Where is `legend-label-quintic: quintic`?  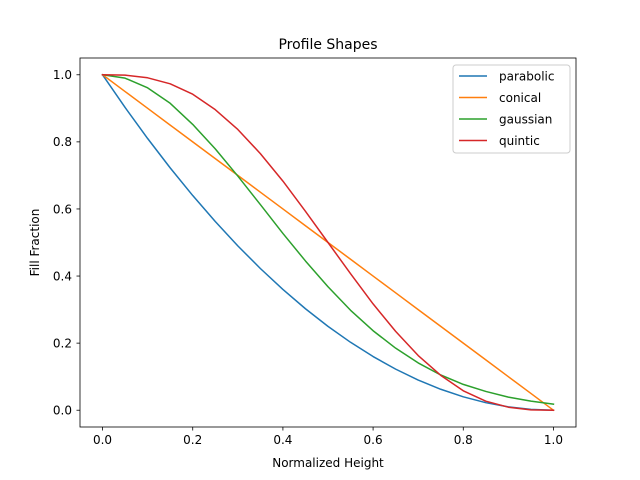
legend-label-quintic: quintic is located at coordinates (519, 141).